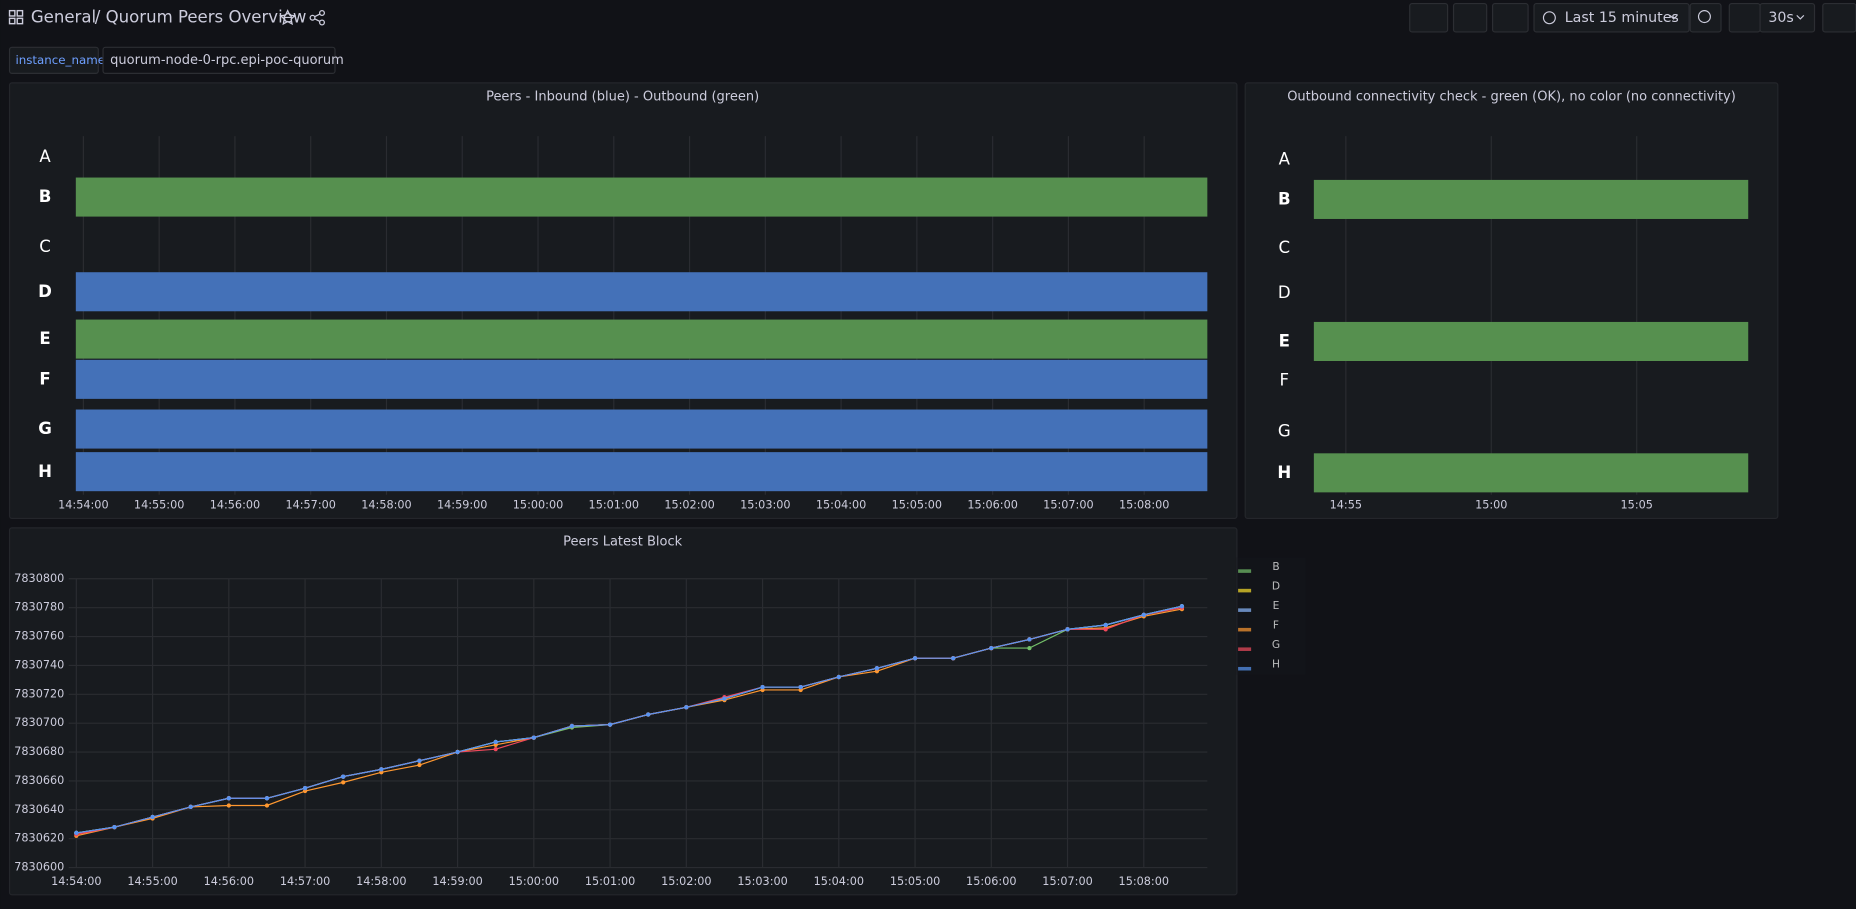 This screenshot has width=1856, height=909. What do you see at coordinates (39, 693) in the screenshot?
I see `y-tick-label: 7830720` at bounding box center [39, 693].